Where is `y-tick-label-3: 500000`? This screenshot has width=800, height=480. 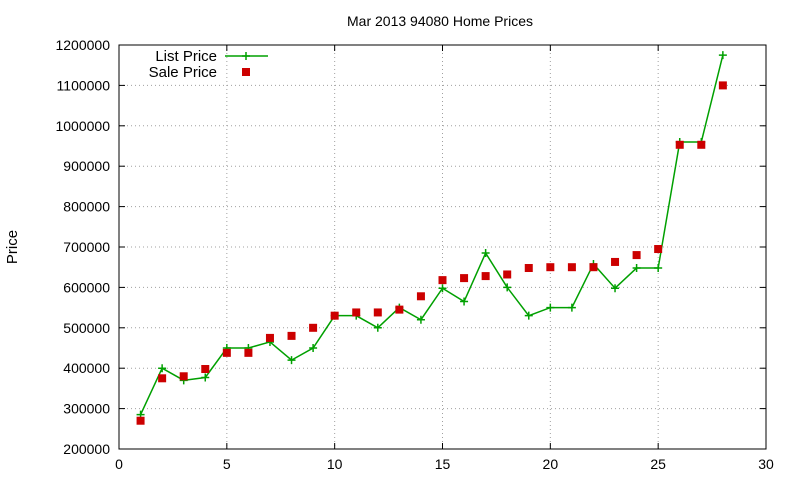
y-tick-label-3: 500000 is located at coordinates (86, 328).